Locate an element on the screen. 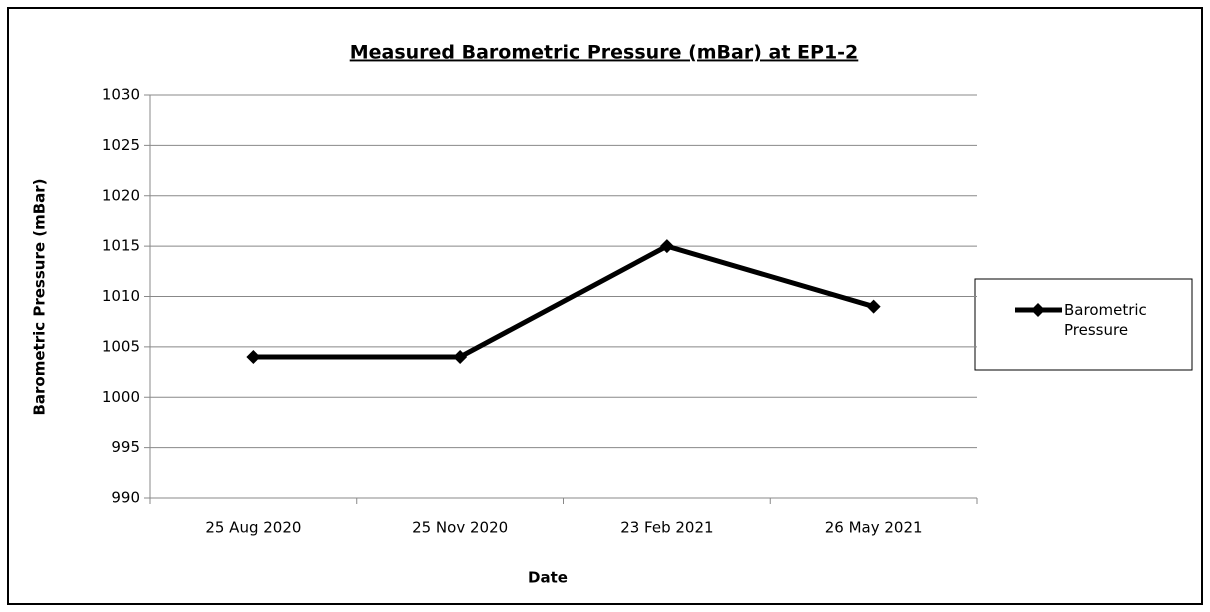 The height and width of the screenshot is (612, 1210). y-tick-label: 1020 is located at coordinates (121, 195).